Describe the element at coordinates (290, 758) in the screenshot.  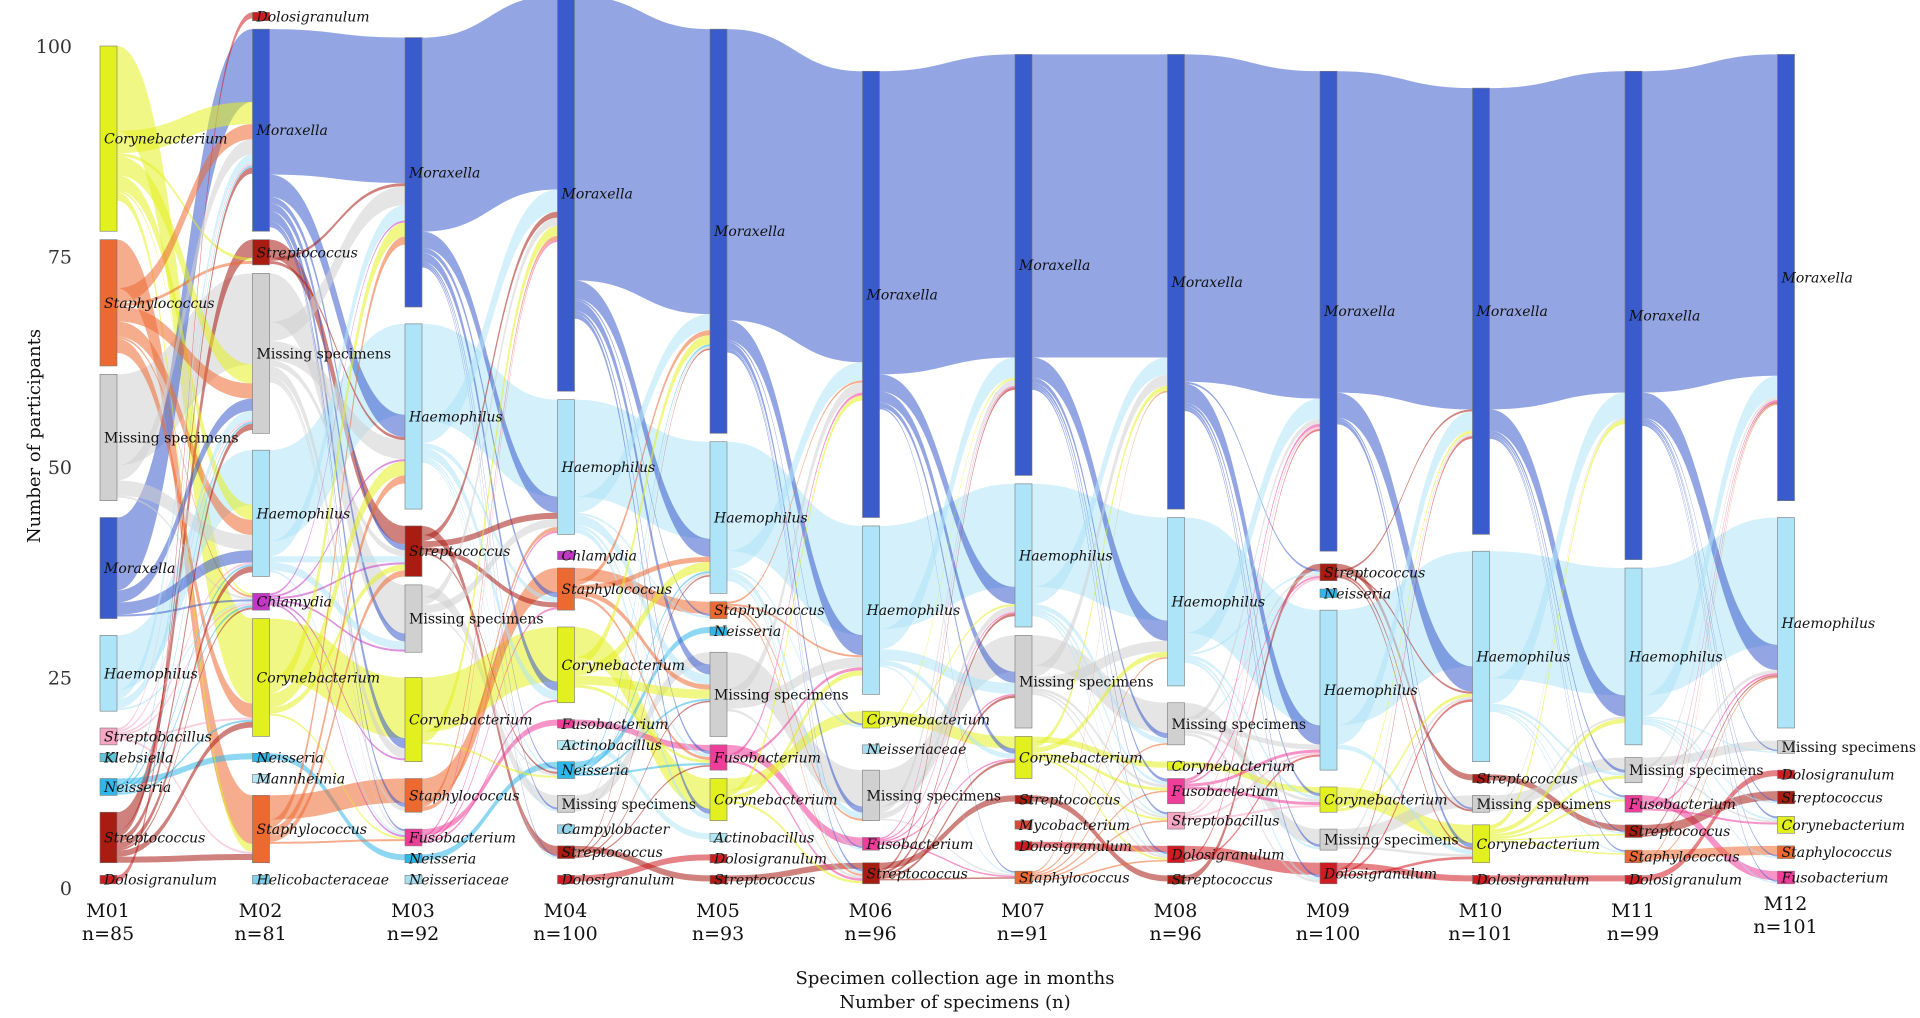
I see `node-label-m02-neisseria: Neisseria` at that location.